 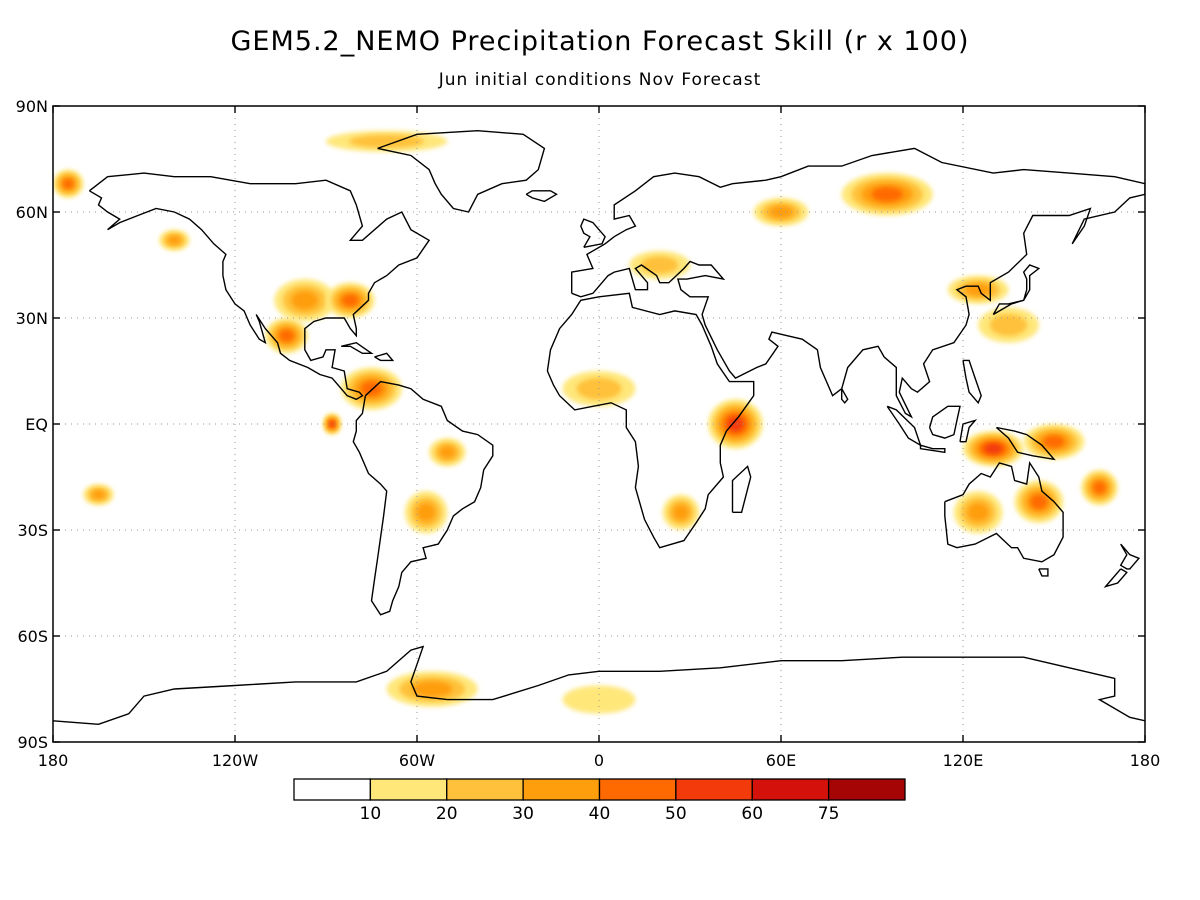 What do you see at coordinates (32, 530) in the screenshot?
I see `y-tick-label: 30S` at bounding box center [32, 530].